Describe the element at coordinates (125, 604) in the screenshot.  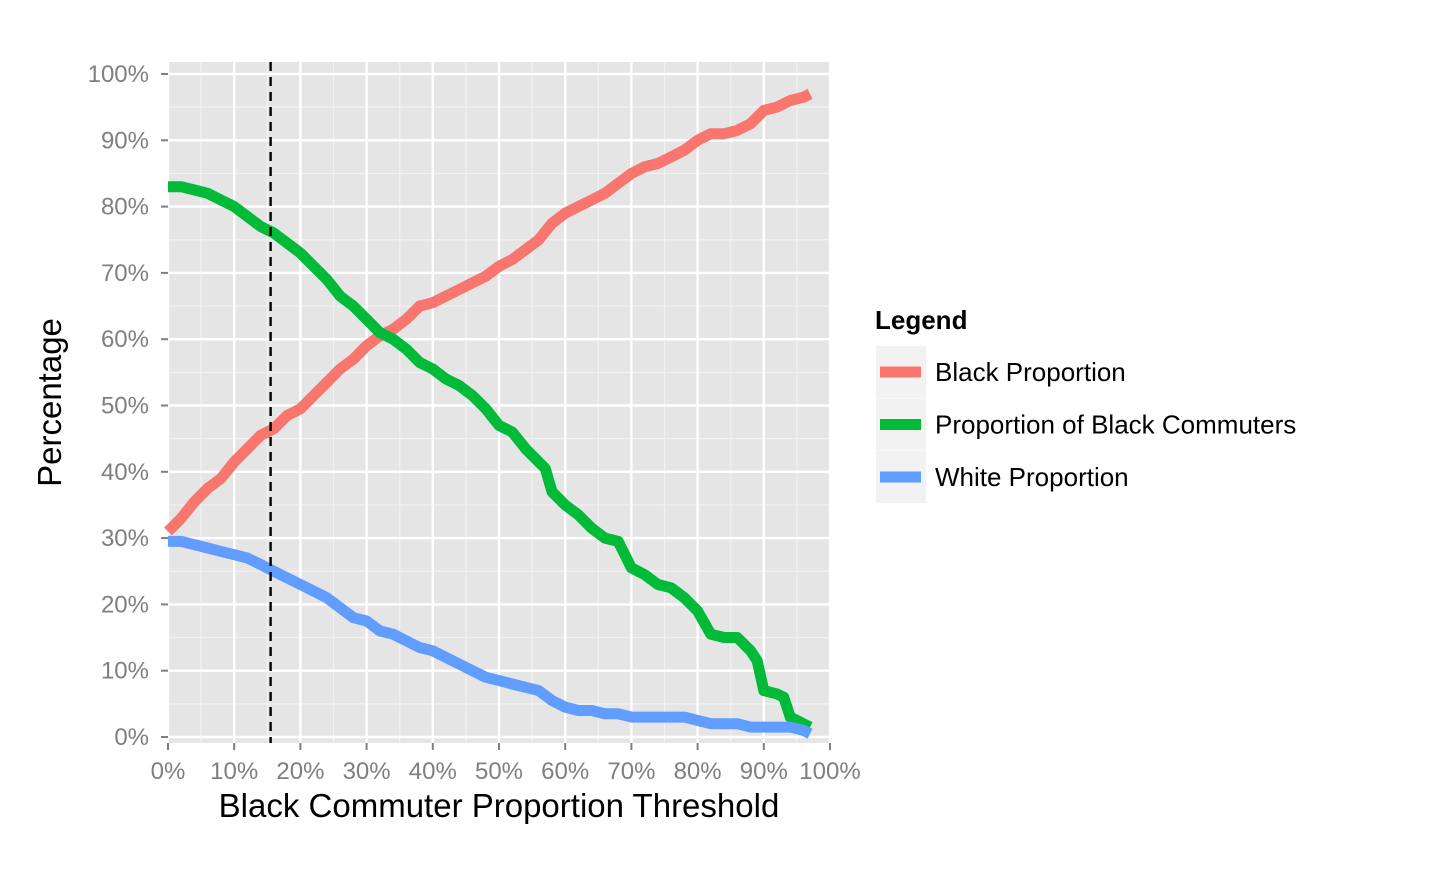
I see `y-tick-label: 20%` at that location.